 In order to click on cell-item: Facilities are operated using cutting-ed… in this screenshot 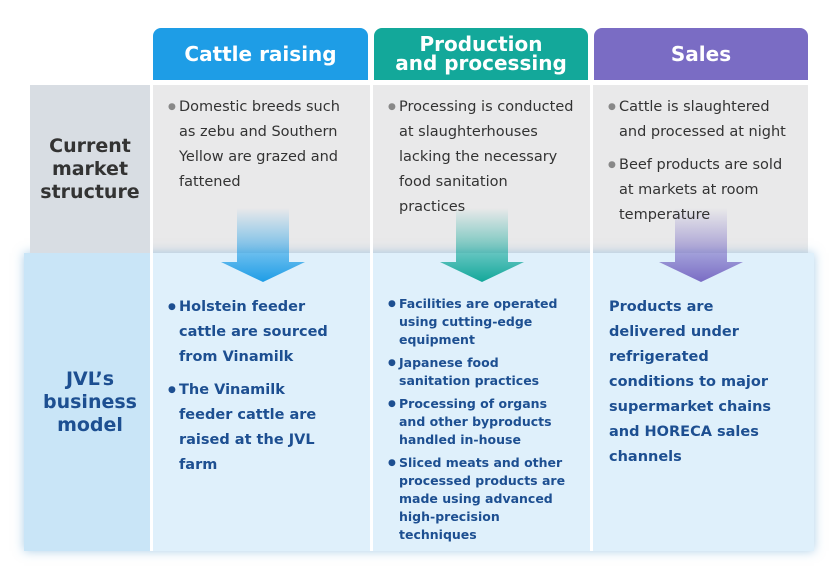, I will do `click(478, 322)`.